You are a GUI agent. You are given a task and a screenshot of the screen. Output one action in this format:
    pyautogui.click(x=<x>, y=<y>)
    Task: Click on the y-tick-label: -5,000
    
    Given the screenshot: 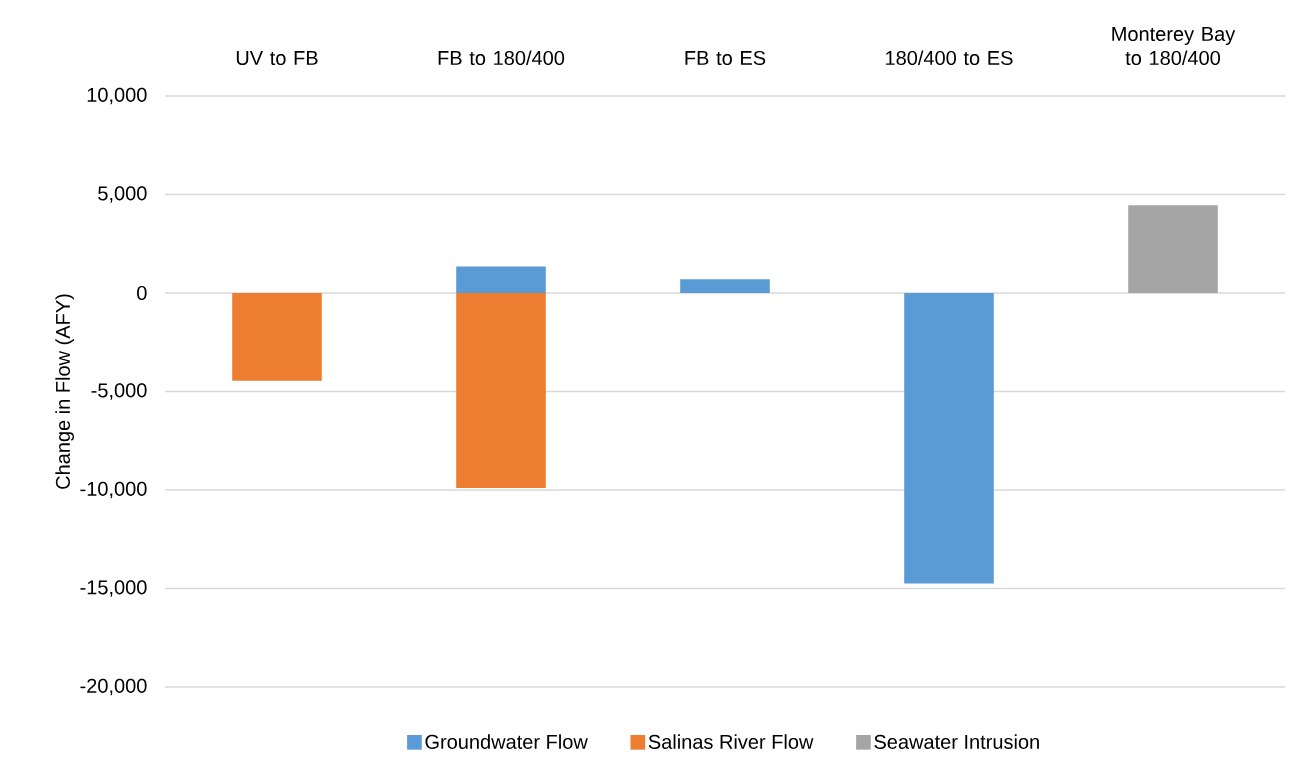 What is the action you would take?
    pyautogui.click(x=119, y=391)
    